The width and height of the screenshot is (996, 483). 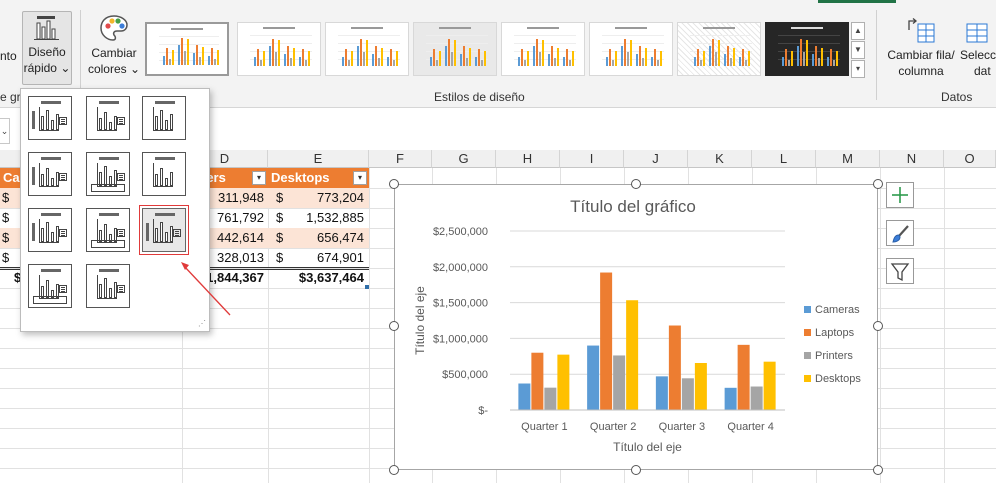 What do you see at coordinates (900, 195) in the screenshot?
I see `chart-elements-button` at bounding box center [900, 195].